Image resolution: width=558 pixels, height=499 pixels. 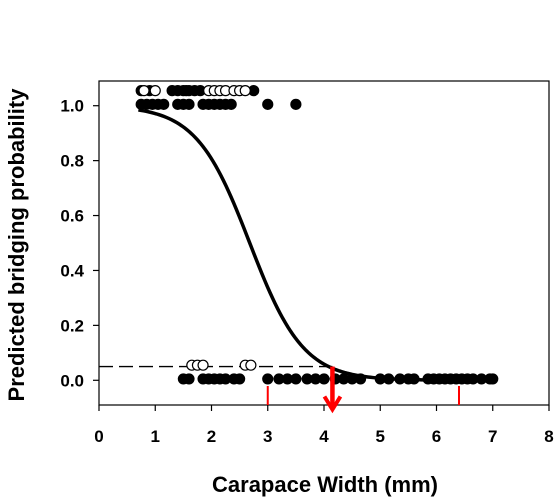 What do you see at coordinates (72, 325) in the screenshot?
I see `y-tick-label: 0.2` at bounding box center [72, 325].